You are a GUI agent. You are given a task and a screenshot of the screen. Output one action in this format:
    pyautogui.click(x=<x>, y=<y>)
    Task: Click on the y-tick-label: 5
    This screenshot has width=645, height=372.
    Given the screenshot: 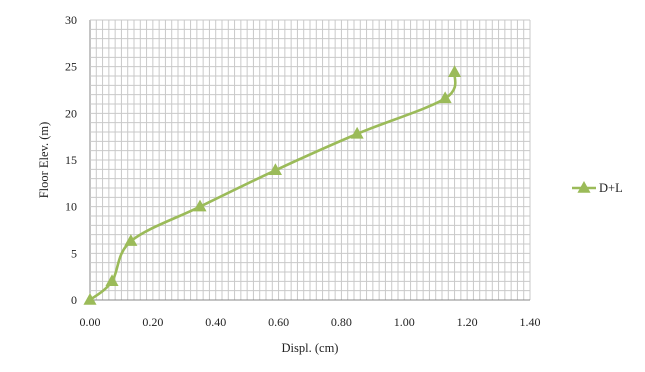 What is the action you would take?
    pyautogui.click(x=74, y=253)
    